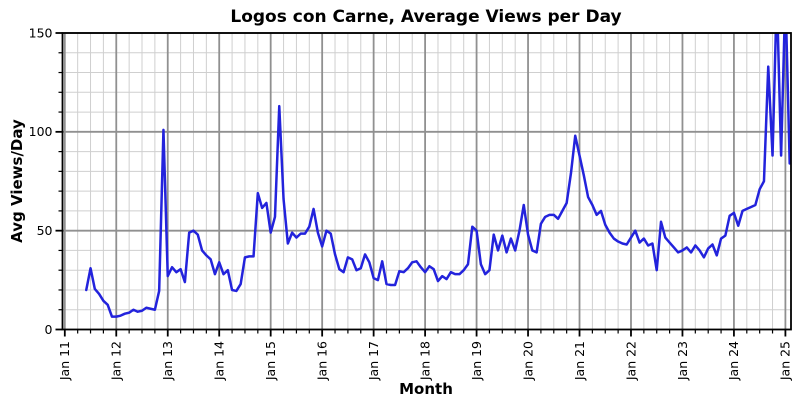  What do you see at coordinates (424, 361) in the screenshot?
I see `x-tick-label: Jan 18` at bounding box center [424, 361].